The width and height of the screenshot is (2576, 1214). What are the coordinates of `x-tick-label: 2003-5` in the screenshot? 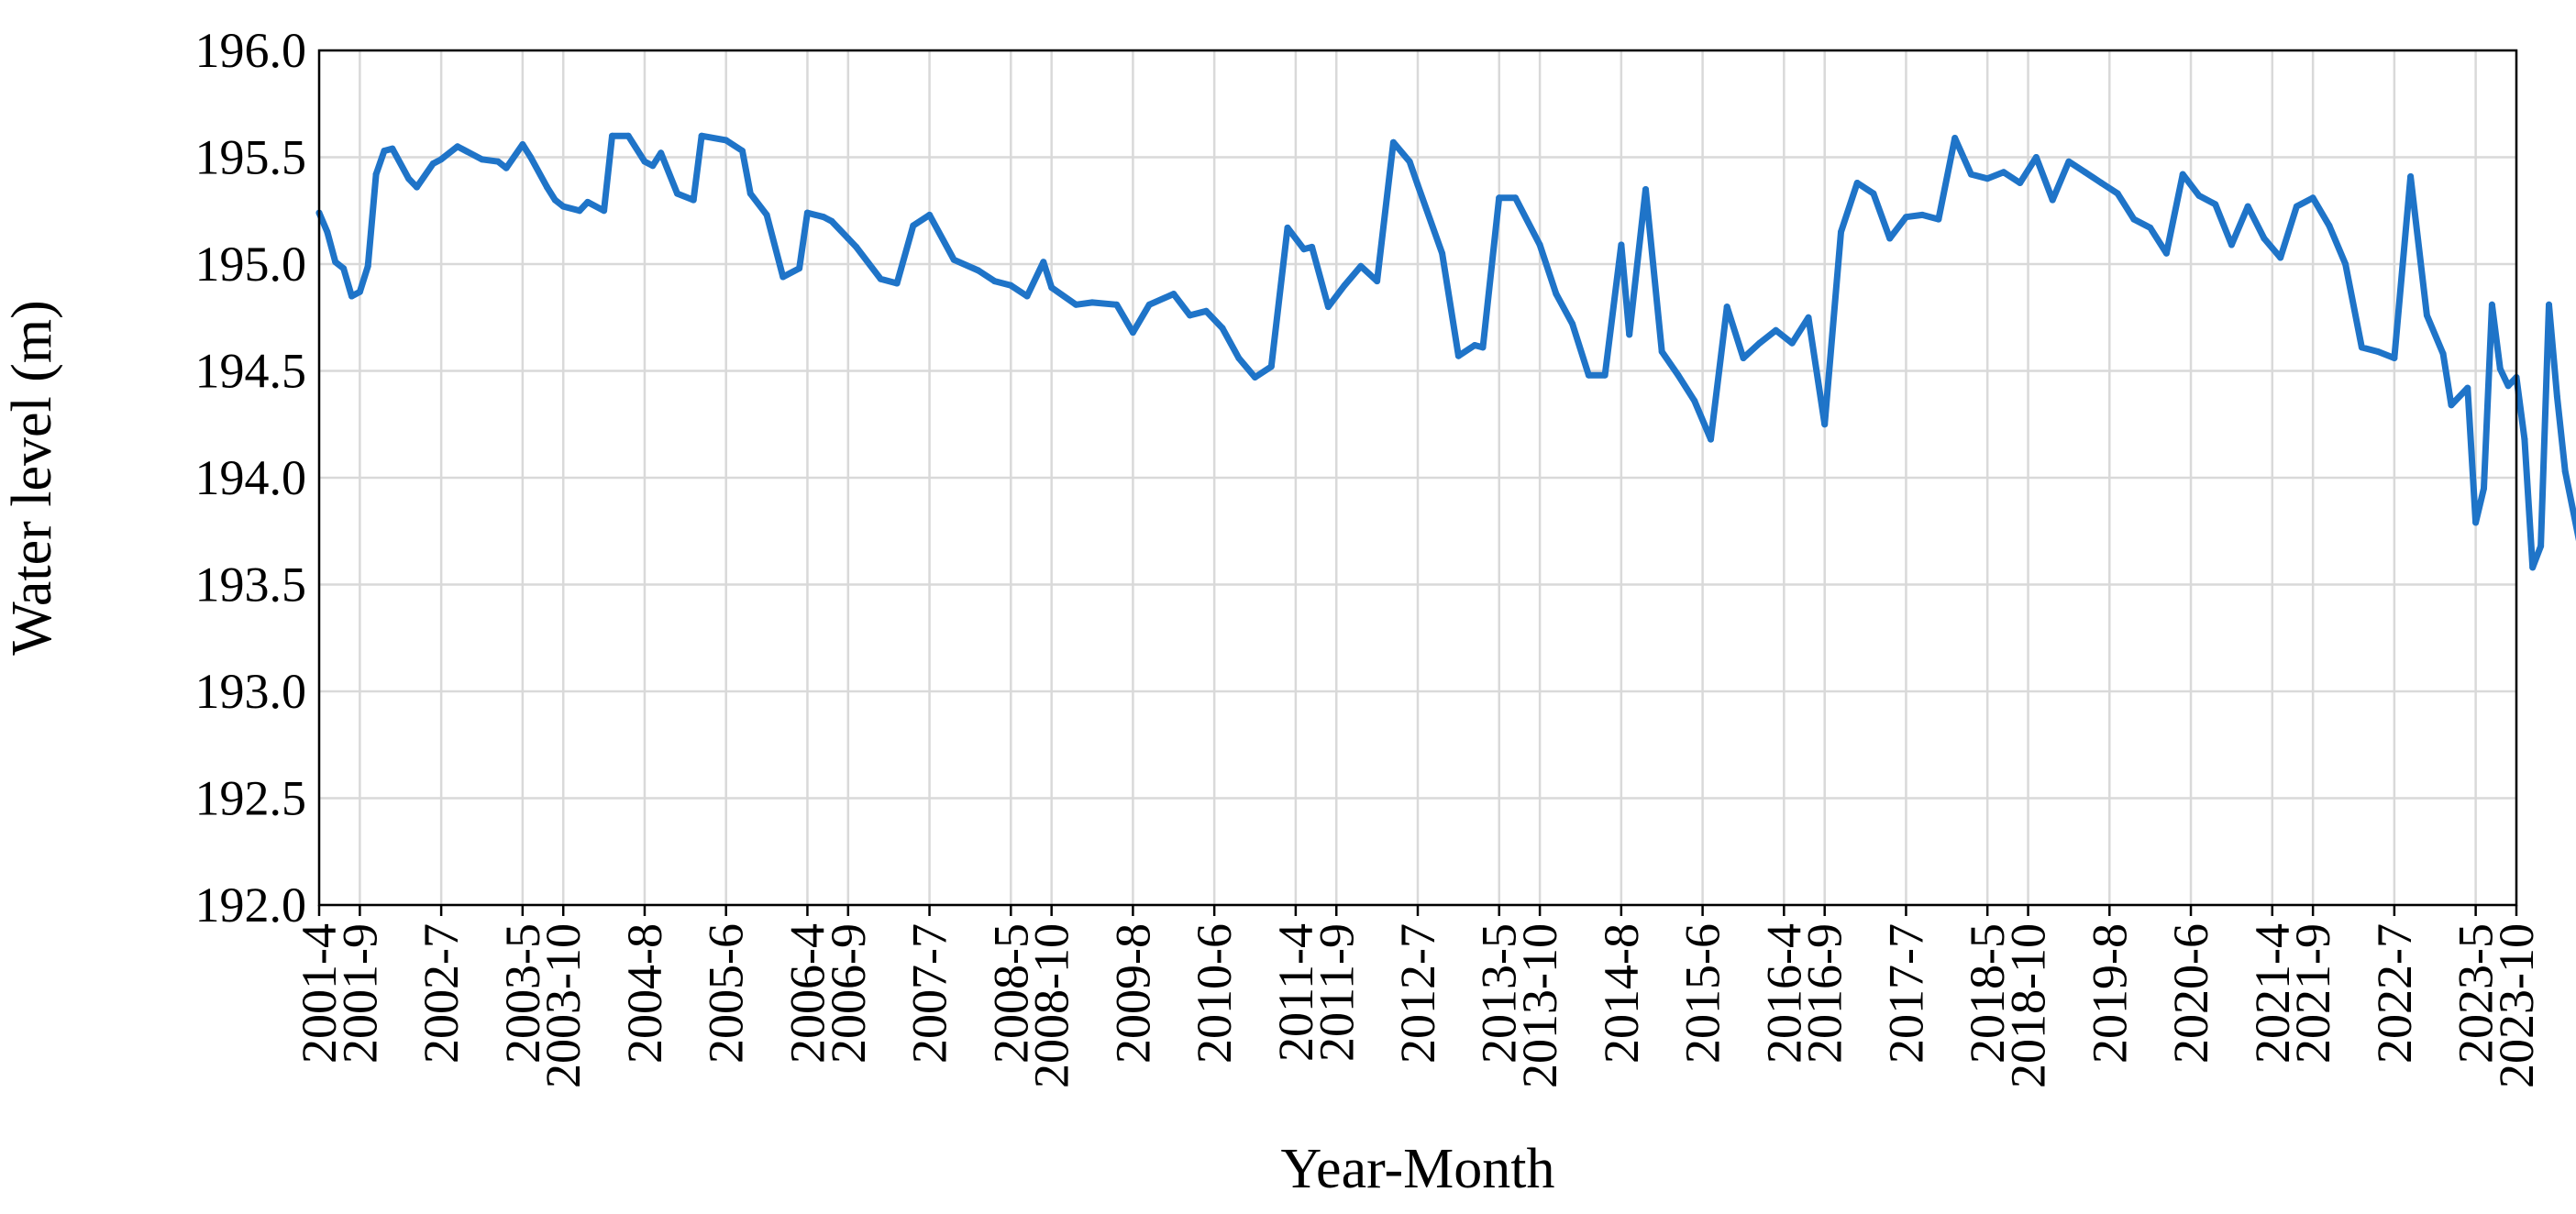 It's located at (522, 993).